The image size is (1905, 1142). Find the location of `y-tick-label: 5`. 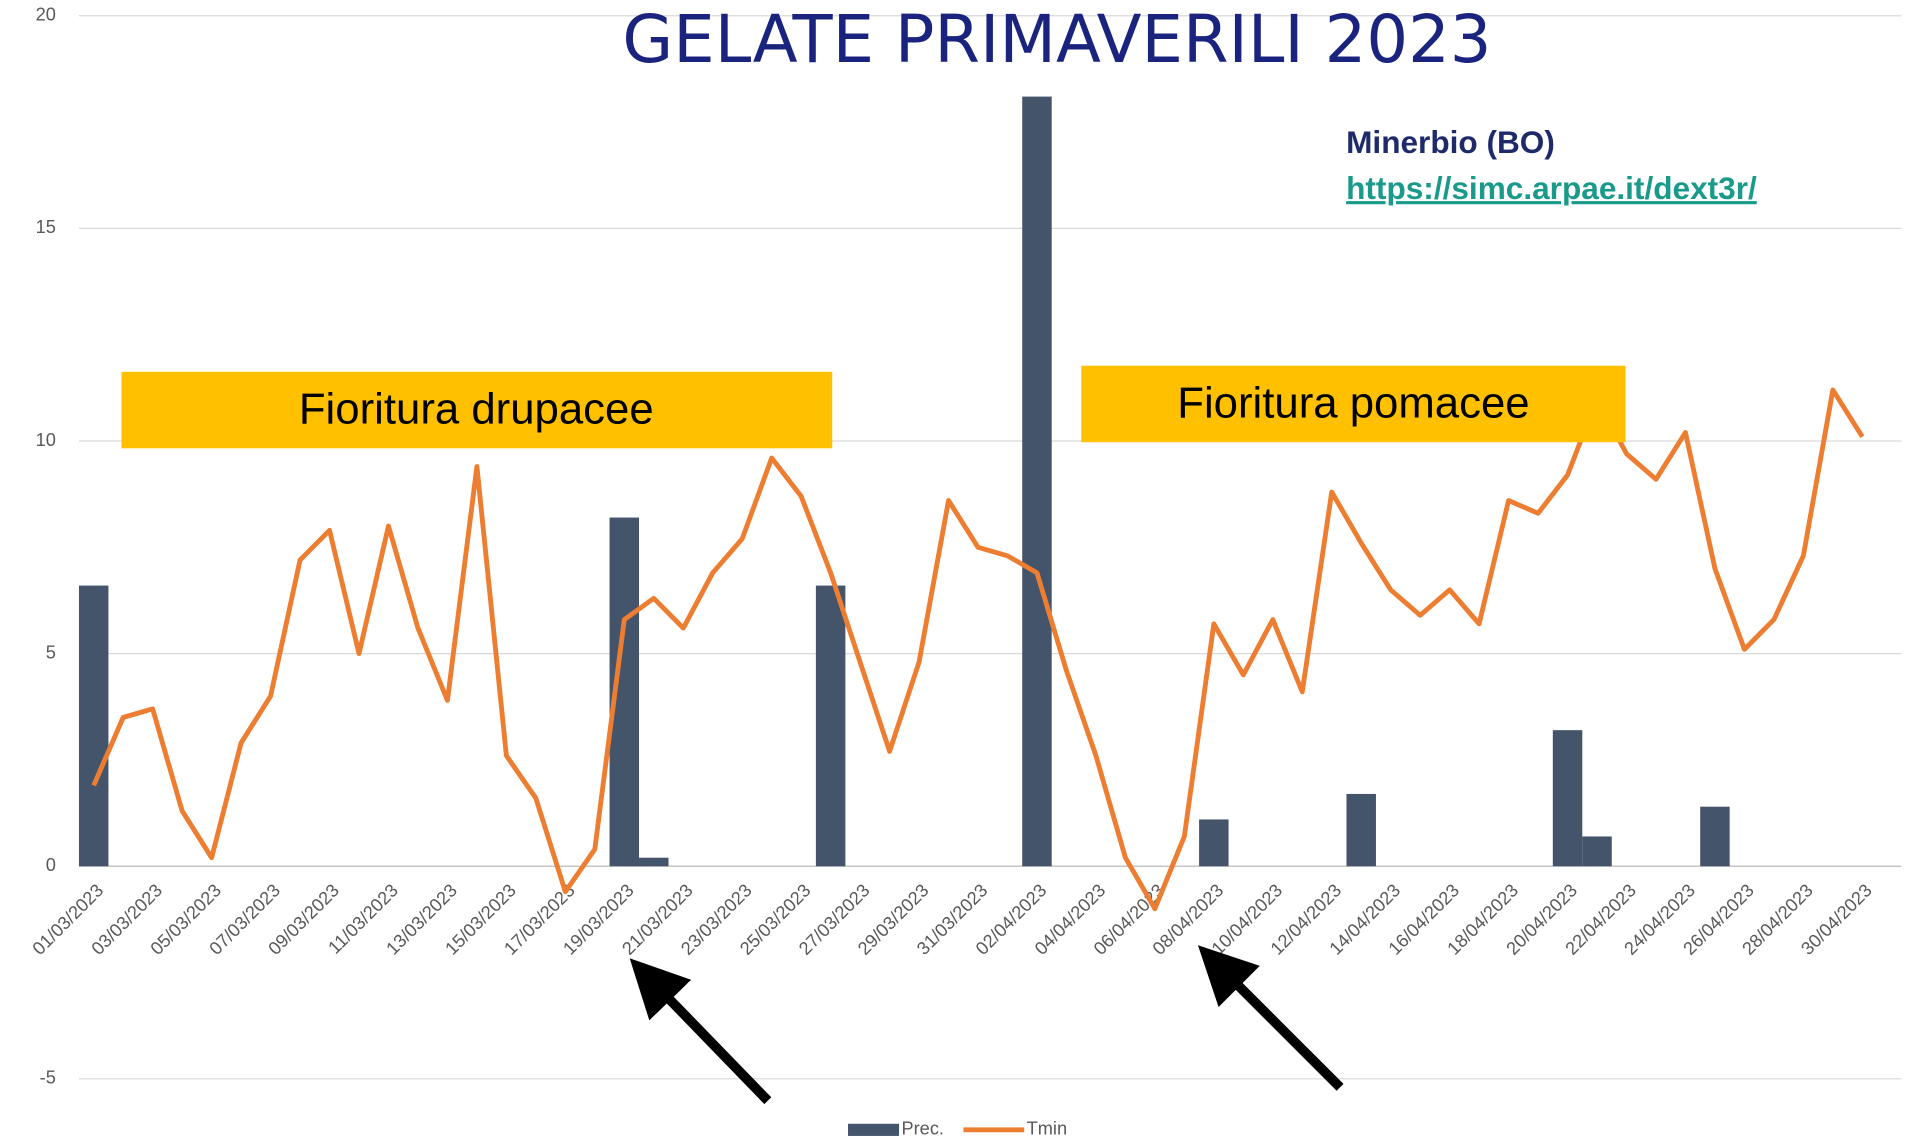

y-tick-label: 5 is located at coordinates (51, 652).